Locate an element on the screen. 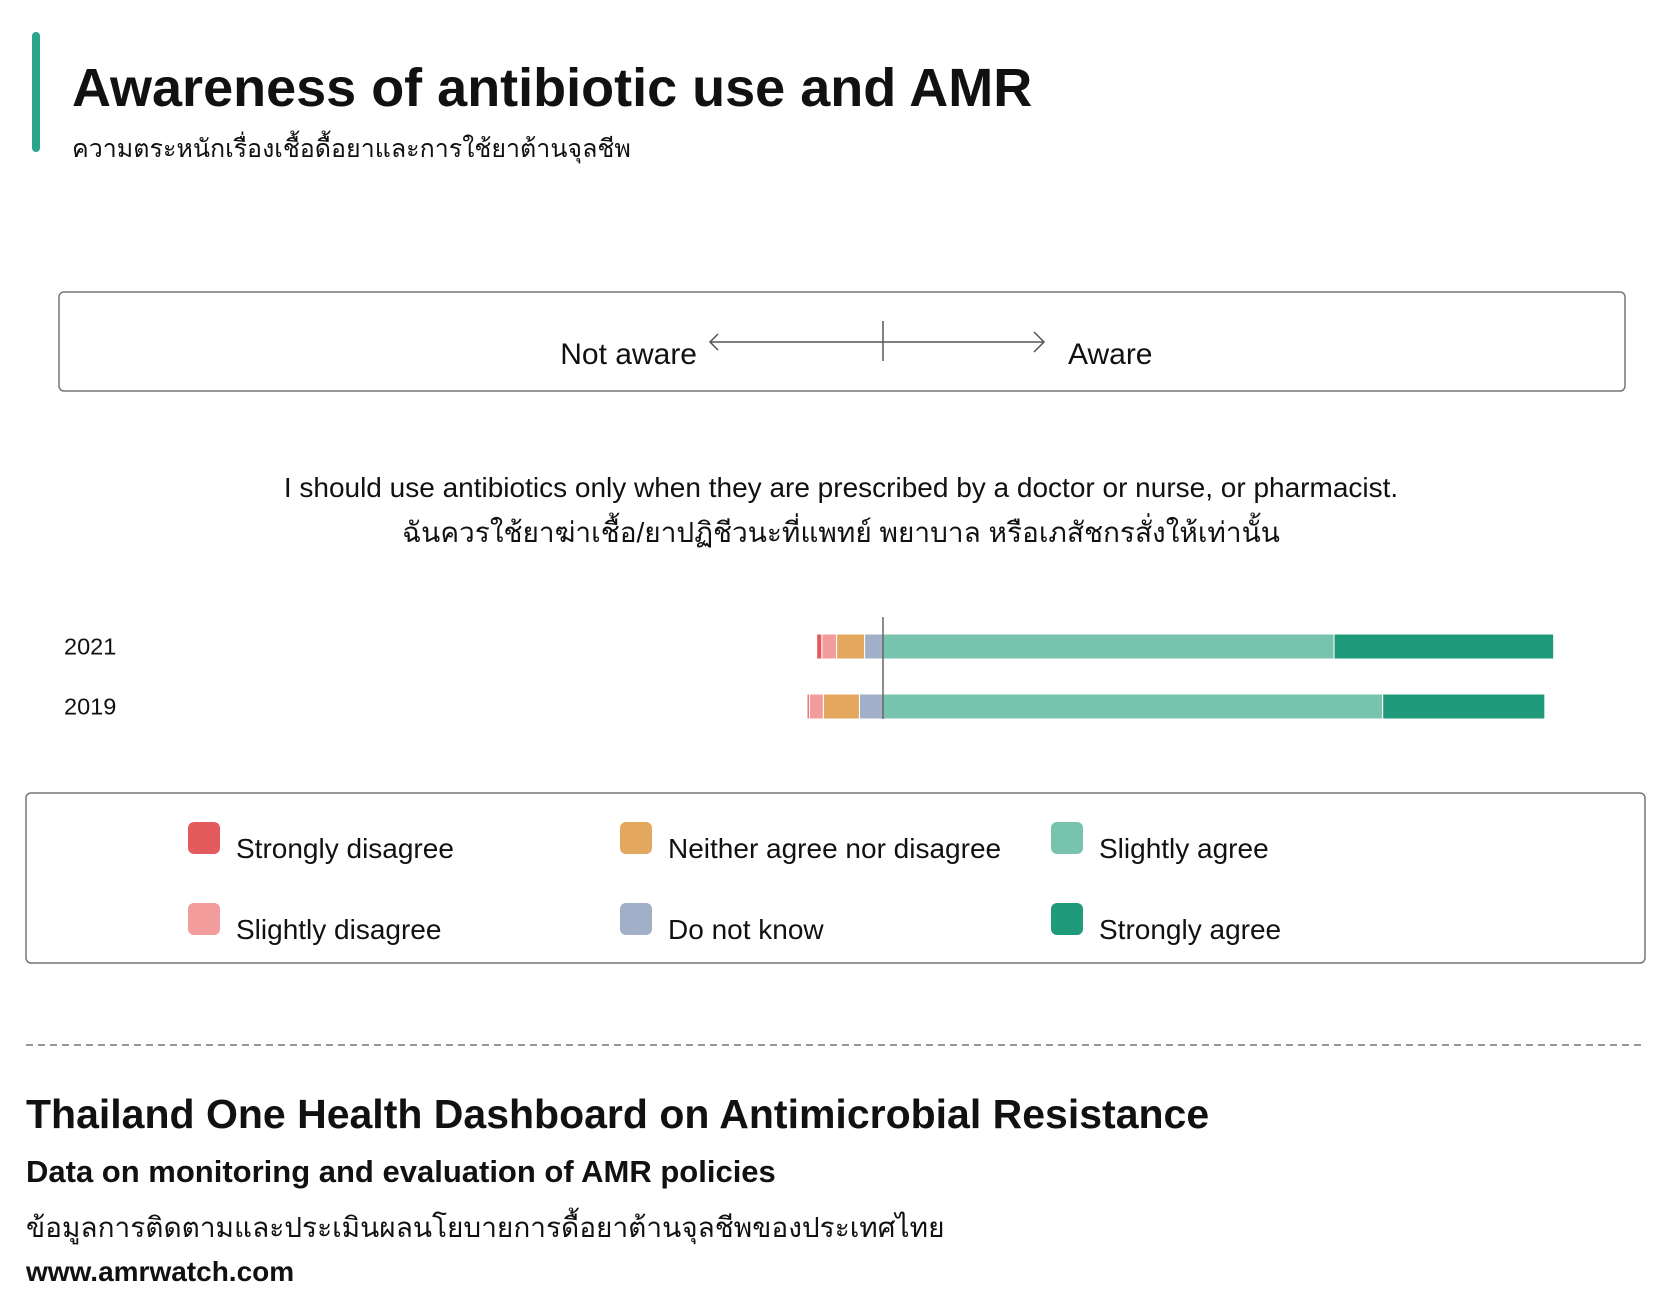 The width and height of the screenshot is (1669, 1306). chart-title: Awareness of antibiotic use and AMR is located at coordinates (552, 88).